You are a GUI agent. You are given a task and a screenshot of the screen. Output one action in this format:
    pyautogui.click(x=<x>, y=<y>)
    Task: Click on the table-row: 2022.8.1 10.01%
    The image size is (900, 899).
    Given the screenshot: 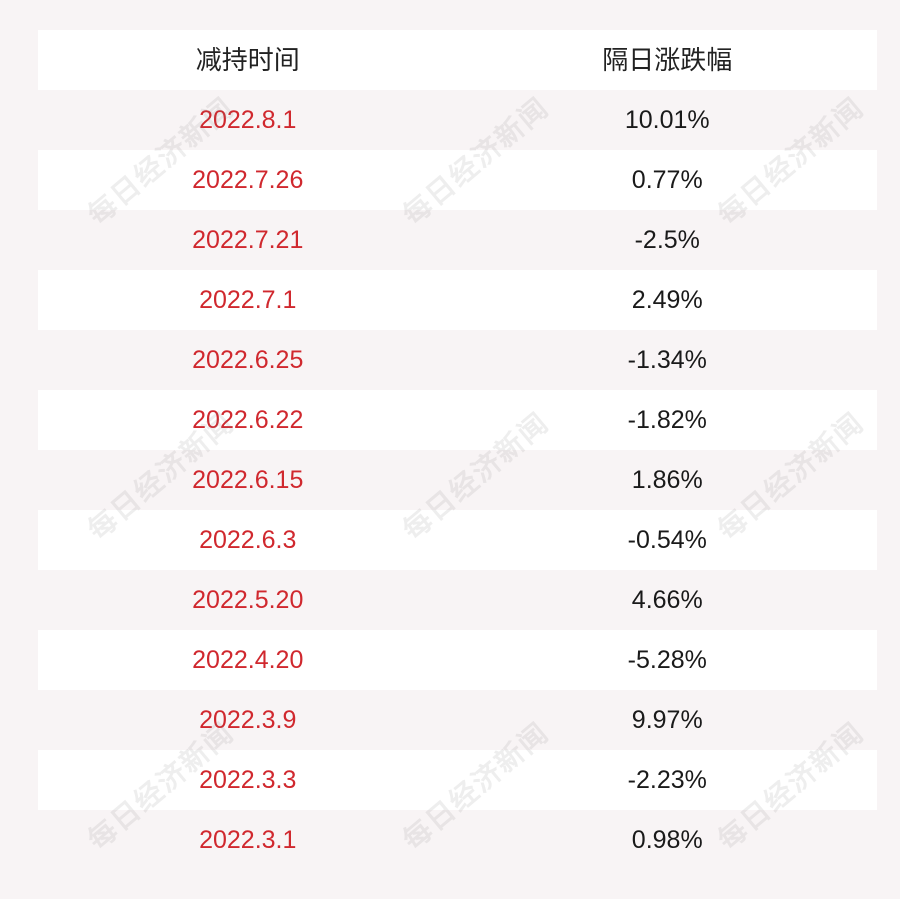 What is the action you would take?
    pyautogui.click(x=457, y=120)
    